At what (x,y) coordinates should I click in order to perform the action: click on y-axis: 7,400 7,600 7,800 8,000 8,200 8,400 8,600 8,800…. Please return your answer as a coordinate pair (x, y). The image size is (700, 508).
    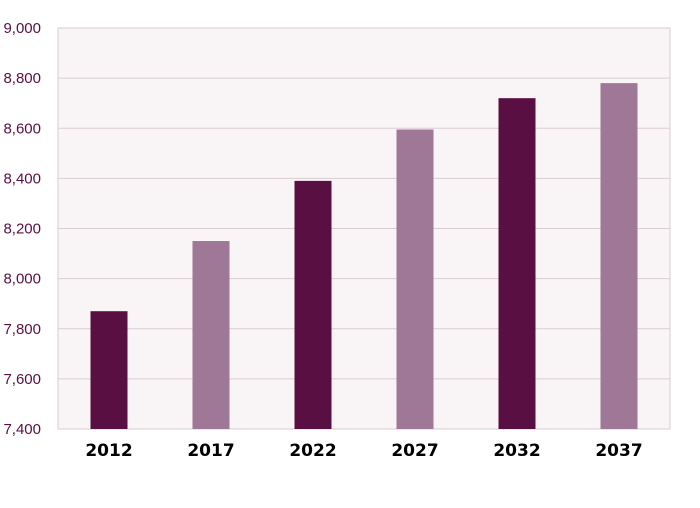
    Looking at the image, I should click on (22, 229).